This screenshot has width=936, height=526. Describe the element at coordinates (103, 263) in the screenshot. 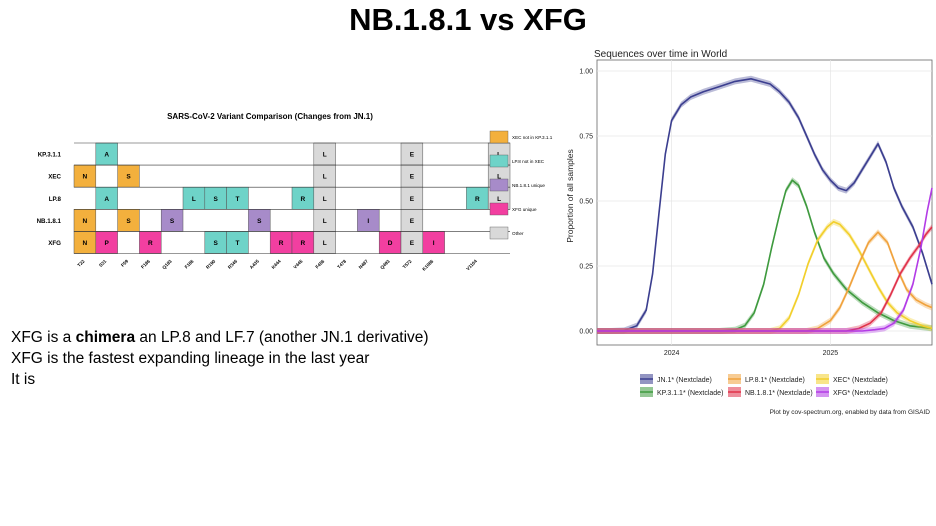

I see `variant-position-tick: S31` at that location.